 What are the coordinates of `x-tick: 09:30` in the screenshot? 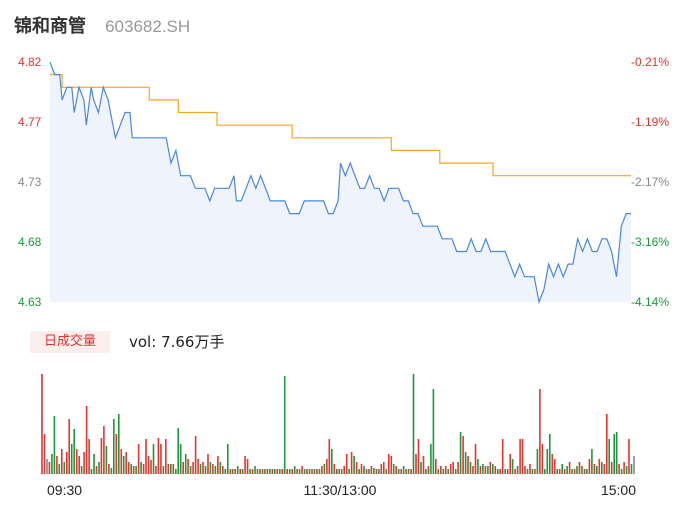 It's located at (64, 490).